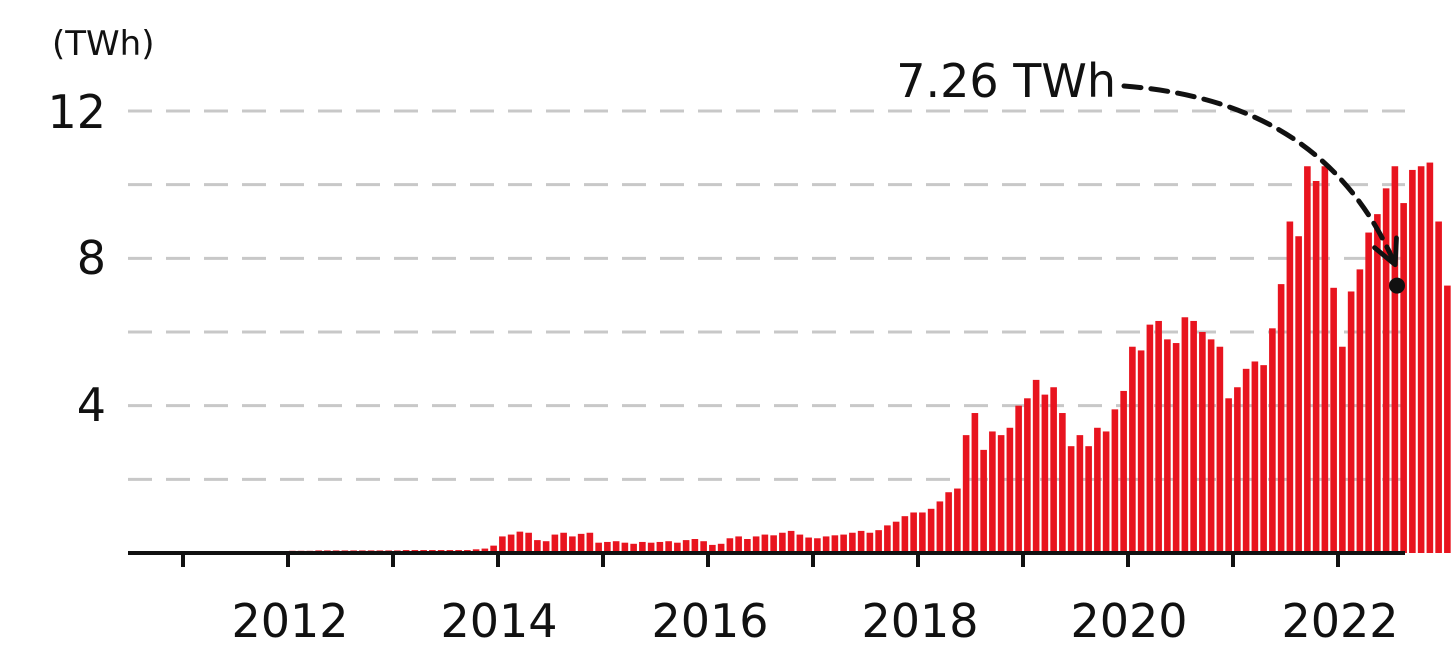 The width and height of the screenshot is (1456, 668). Describe the element at coordinates (1006, 81) in the screenshot. I see `latest-value-annotation: 7.26 TWh` at that location.